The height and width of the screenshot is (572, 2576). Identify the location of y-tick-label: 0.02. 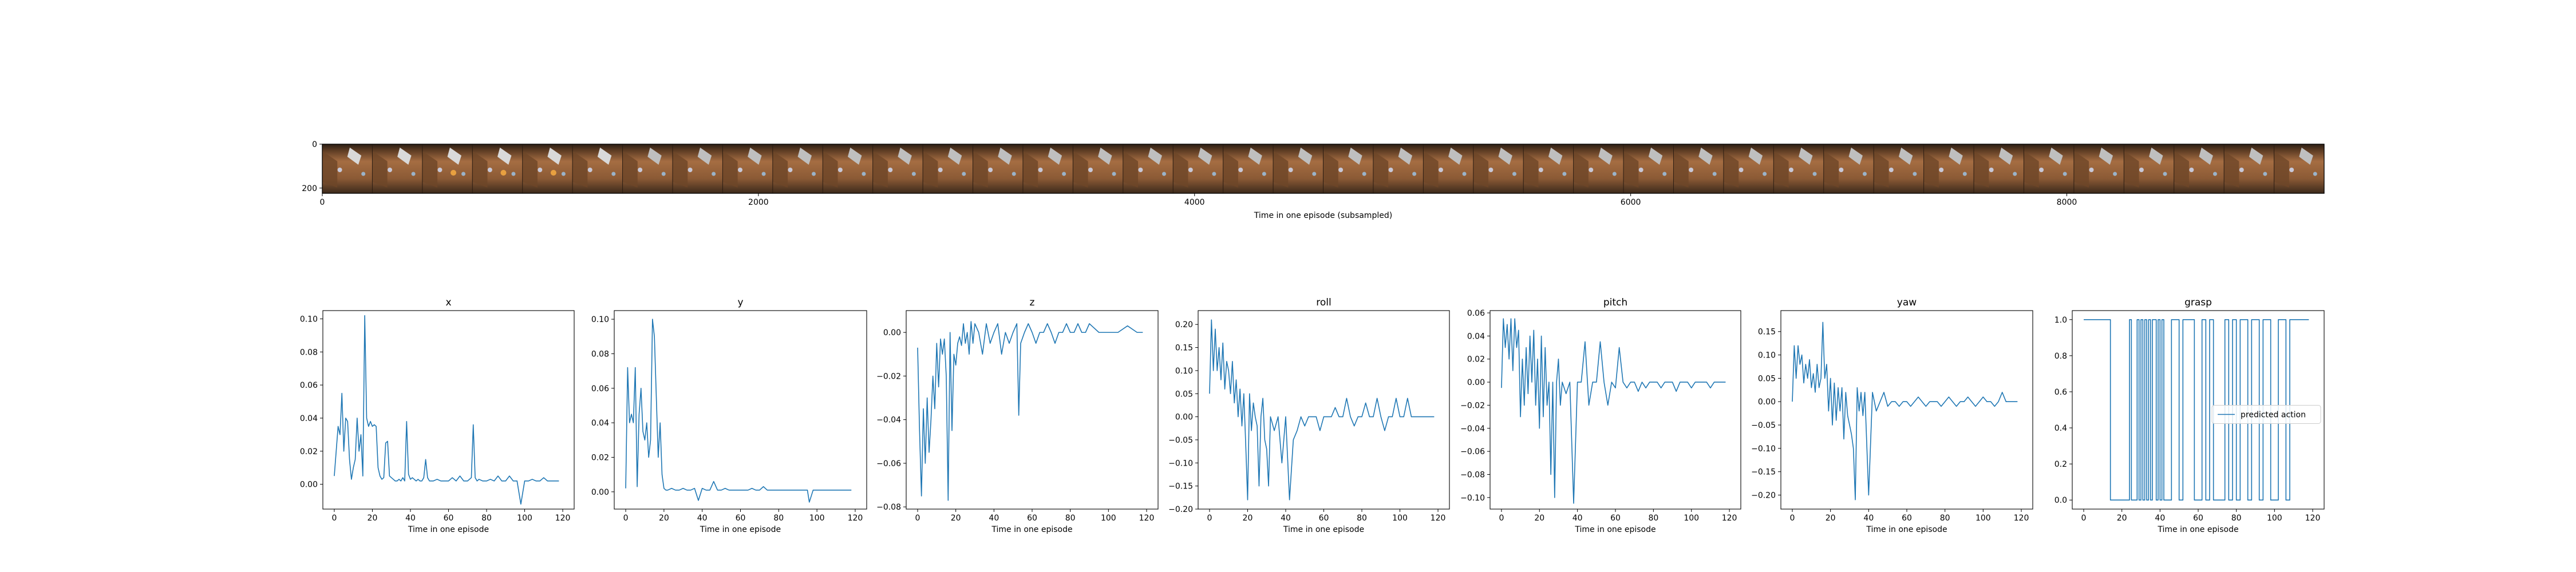
(309, 451).